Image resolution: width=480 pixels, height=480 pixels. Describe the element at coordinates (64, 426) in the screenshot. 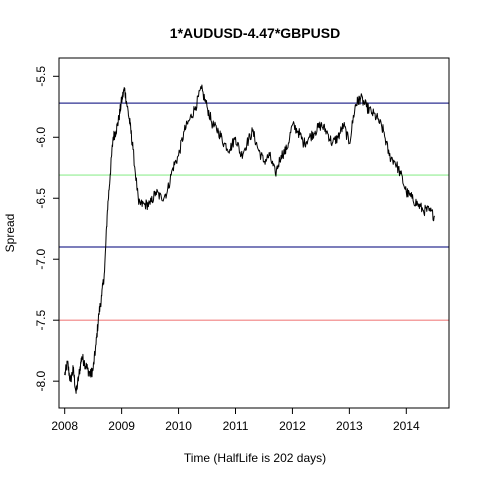

I see `x-tick-label: 2008` at that location.